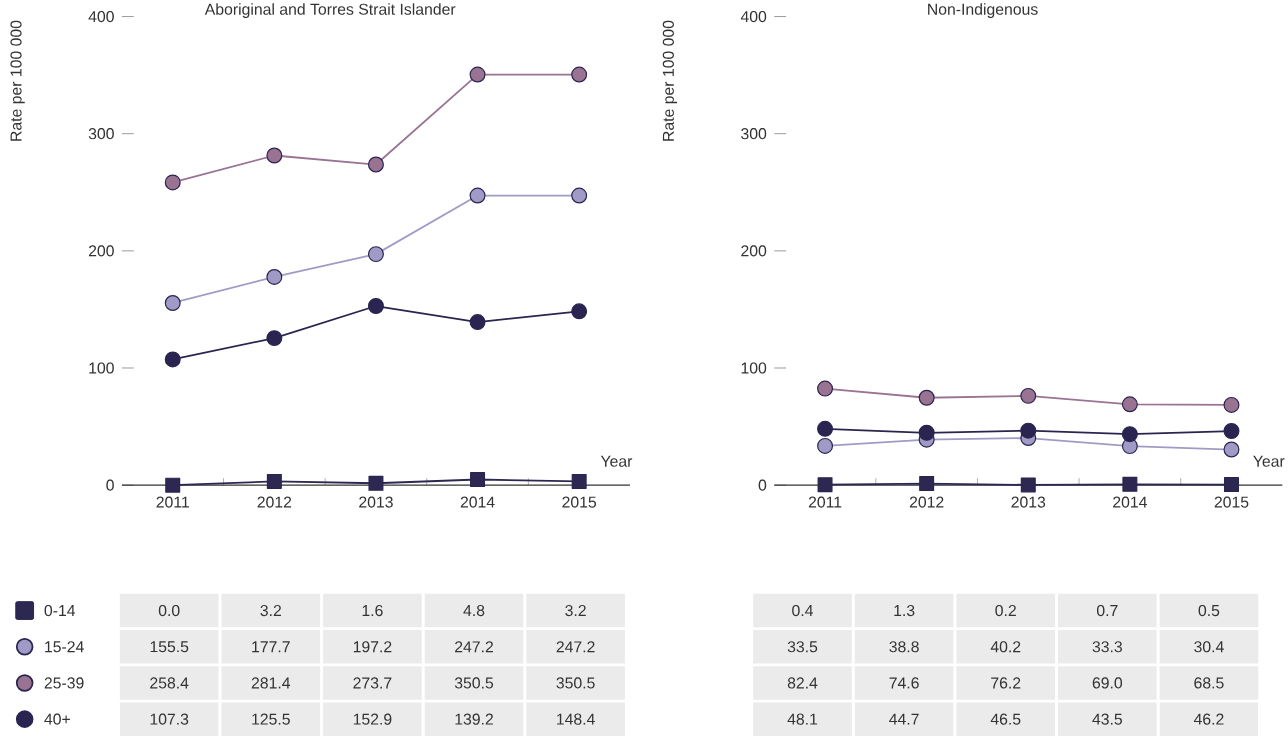  I want to click on data-label: 125.5, so click(271, 719).